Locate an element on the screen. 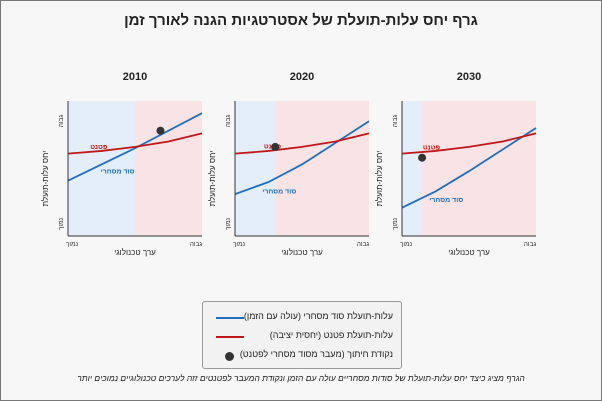  panel-title: 2010 is located at coordinates (135, 77).